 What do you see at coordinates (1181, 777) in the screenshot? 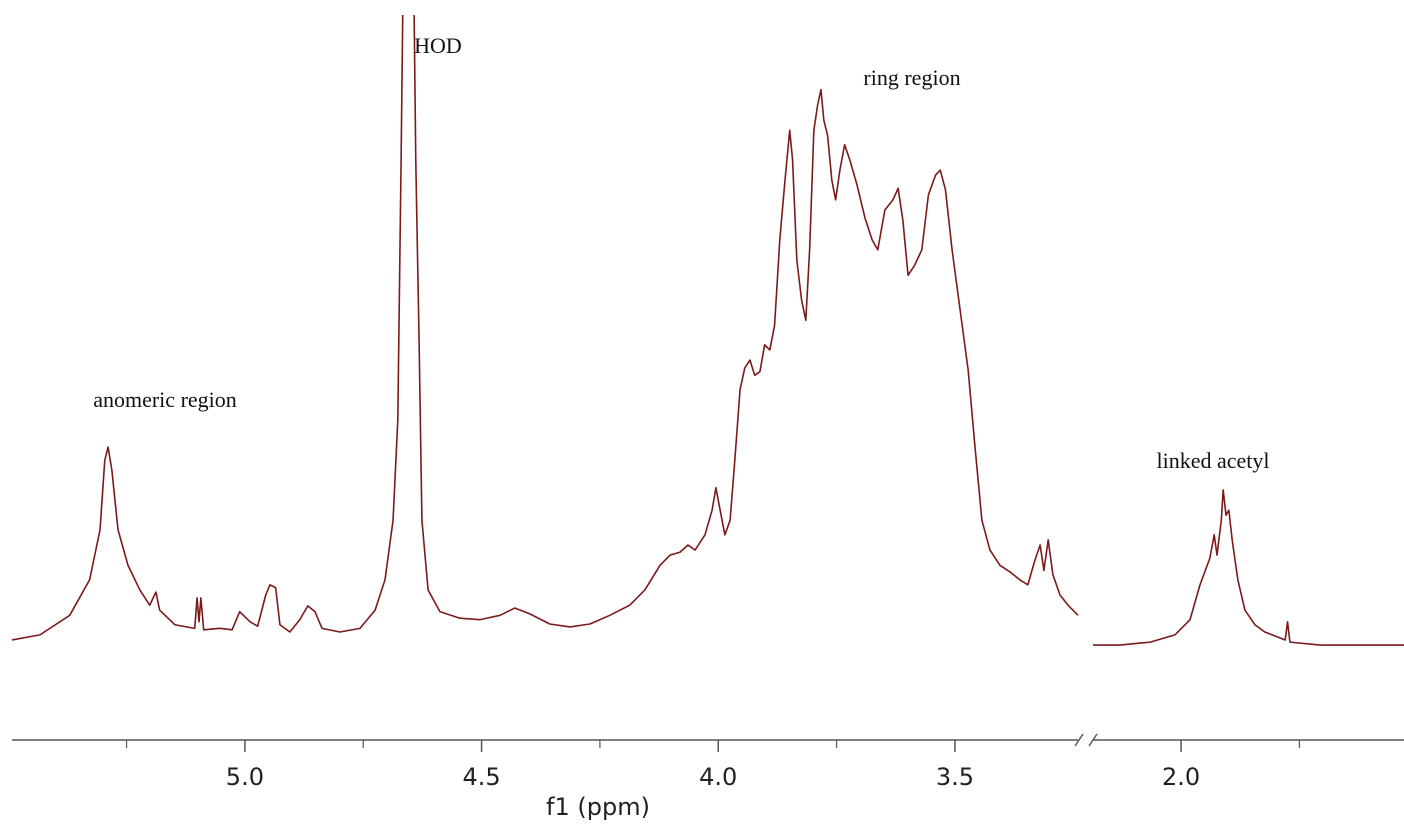
I see `x-tick-label: 2.0` at bounding box center [1181, 777].